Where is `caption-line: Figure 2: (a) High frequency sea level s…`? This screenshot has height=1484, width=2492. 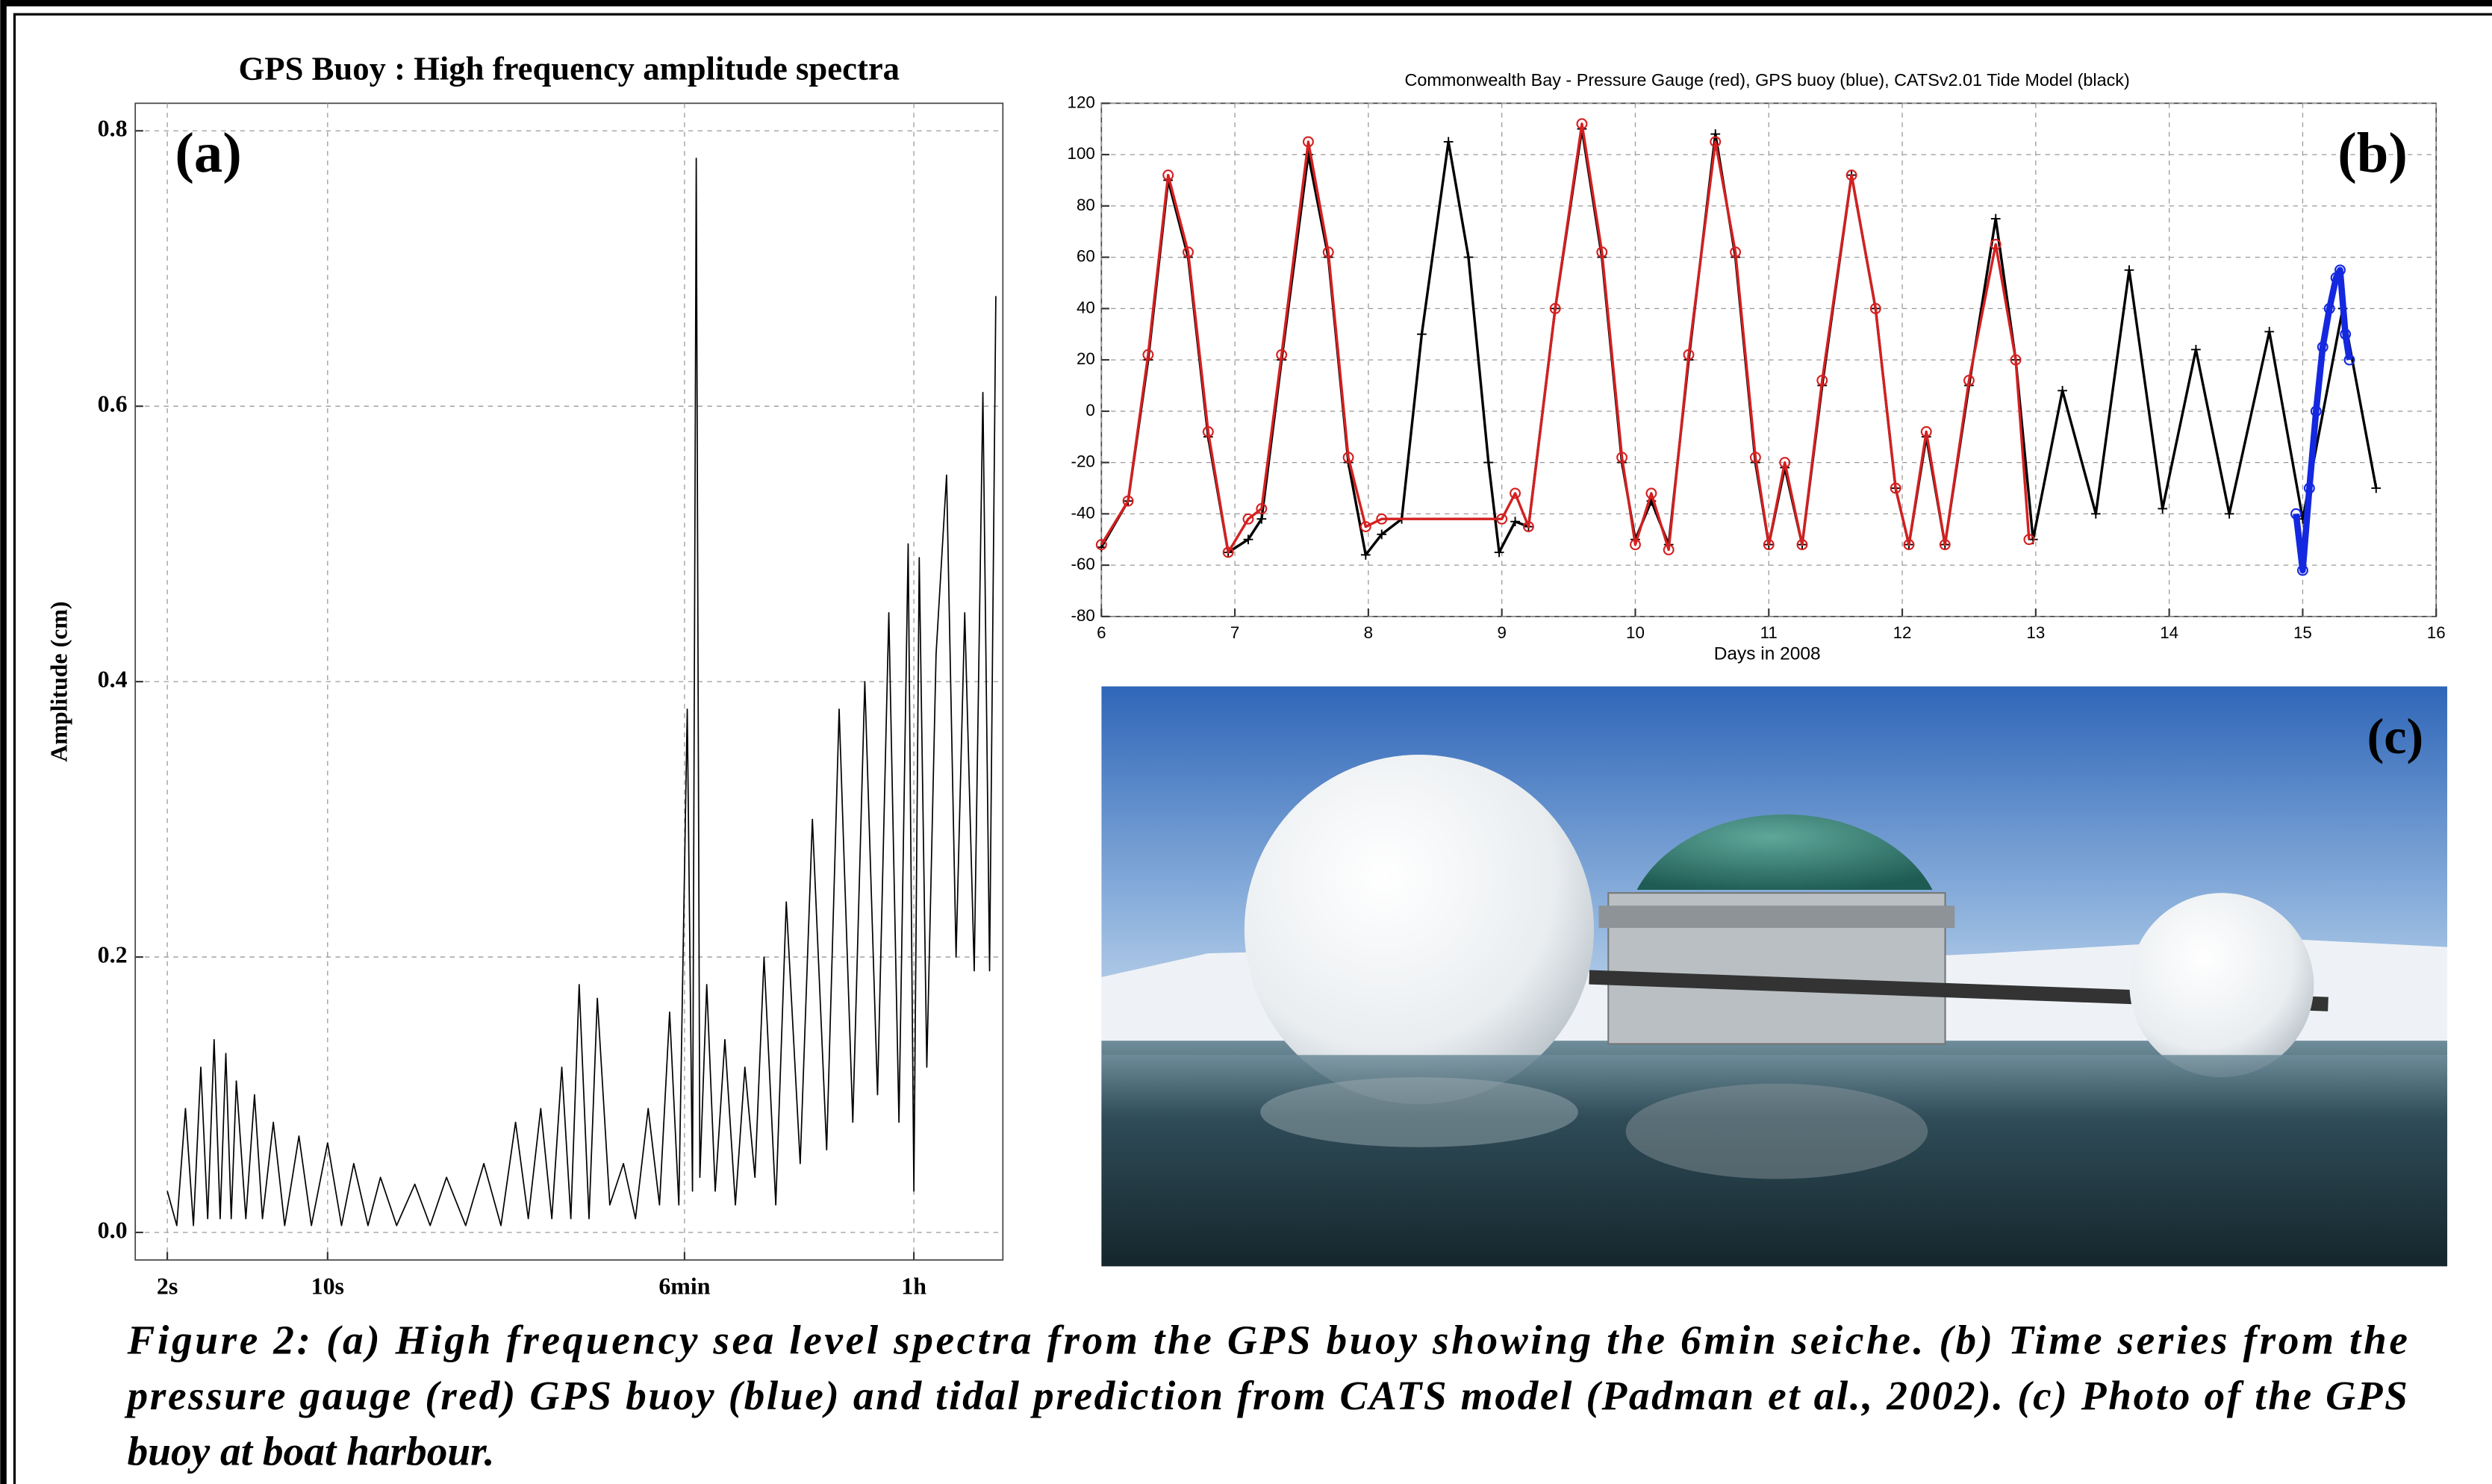 caption-line: Figure 2: (a) High frequency sea level s… is located at coordinates (1268, 1339).